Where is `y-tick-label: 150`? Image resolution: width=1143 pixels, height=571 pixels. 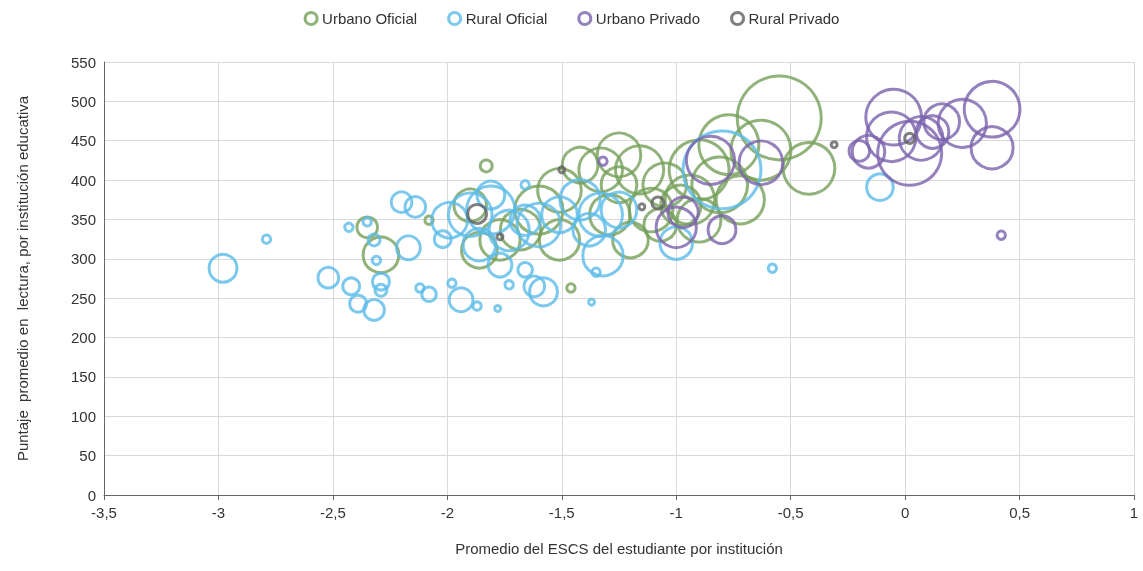 y-tick-label: 150 is located at coordinates (83, 377).